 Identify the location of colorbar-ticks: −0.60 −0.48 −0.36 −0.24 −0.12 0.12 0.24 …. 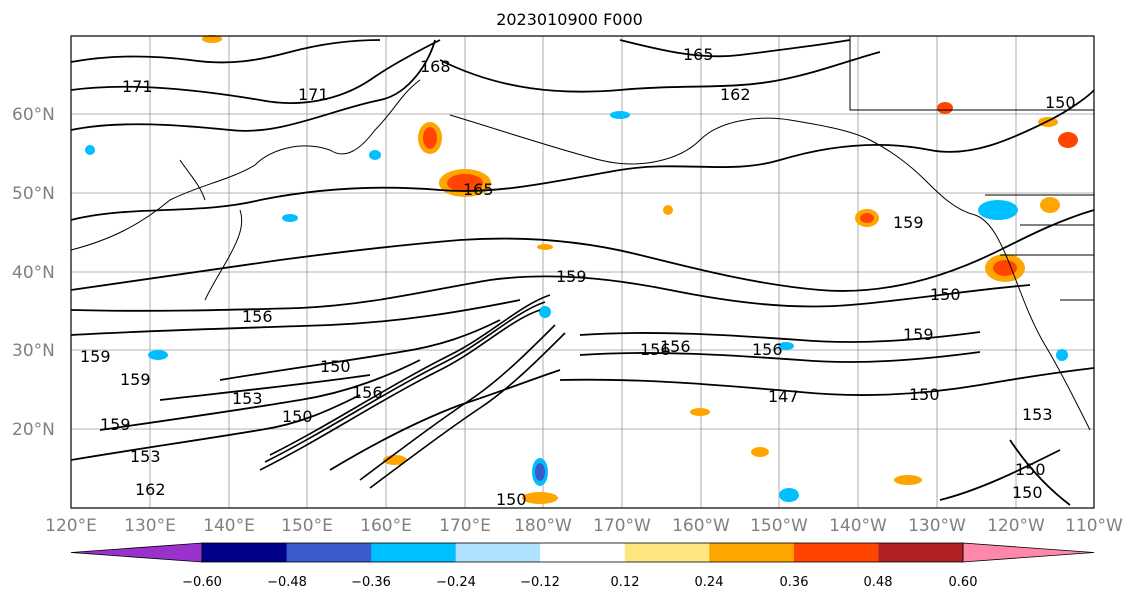
(579, 582).